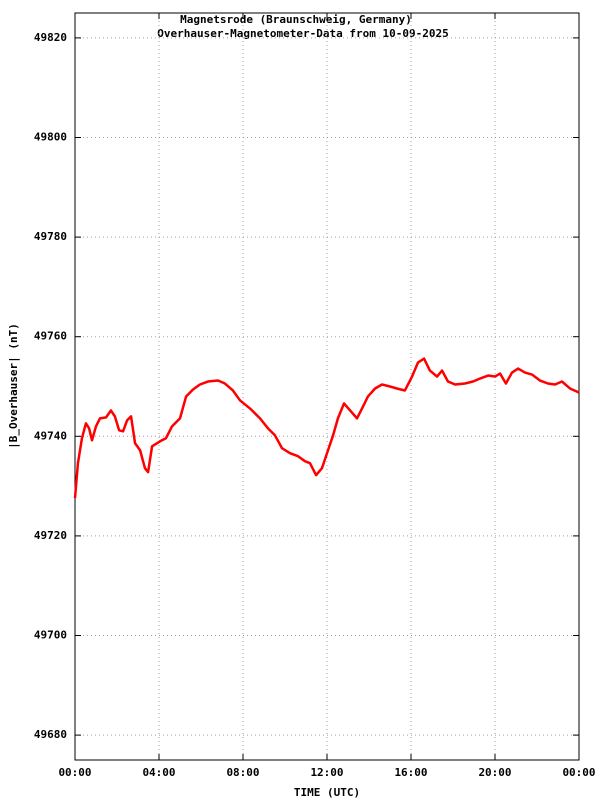 The image size is (600, 800). Describe the element at coordinates (327, 792) in the screenshot. I see `x-axis-label: TIME (UTC)` at that location.